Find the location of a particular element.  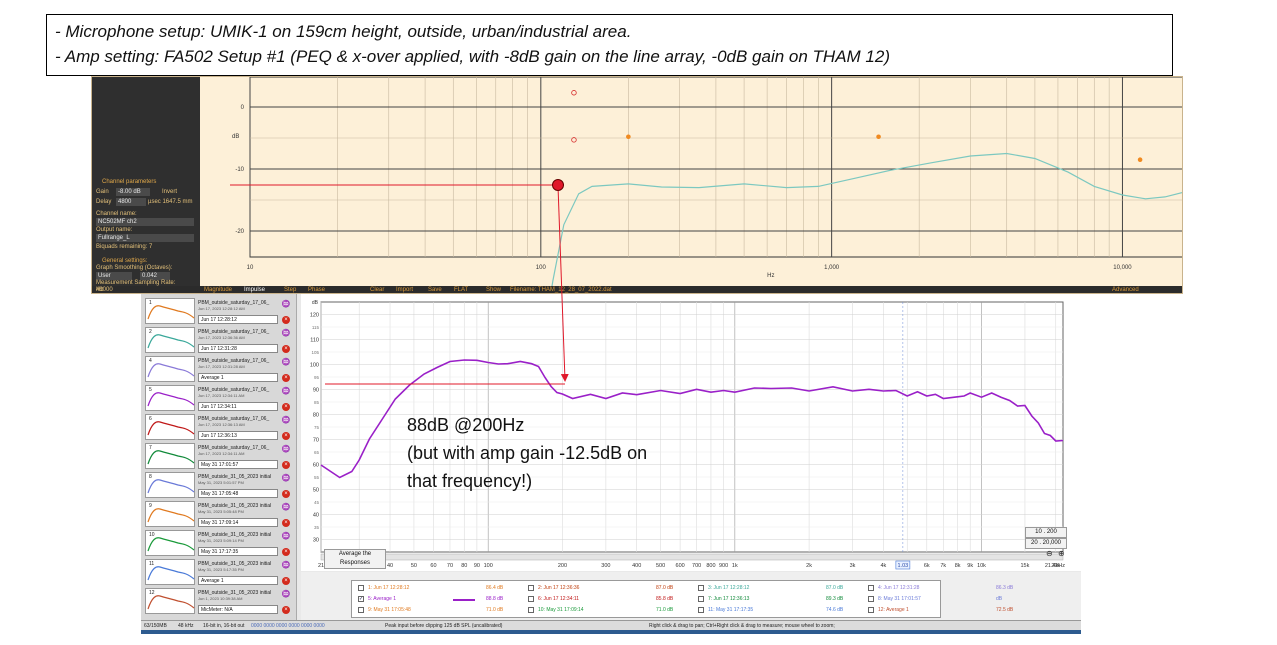

smoothing-label: Graph Smoothing (Octaves): is located at coordinates (134, 268).